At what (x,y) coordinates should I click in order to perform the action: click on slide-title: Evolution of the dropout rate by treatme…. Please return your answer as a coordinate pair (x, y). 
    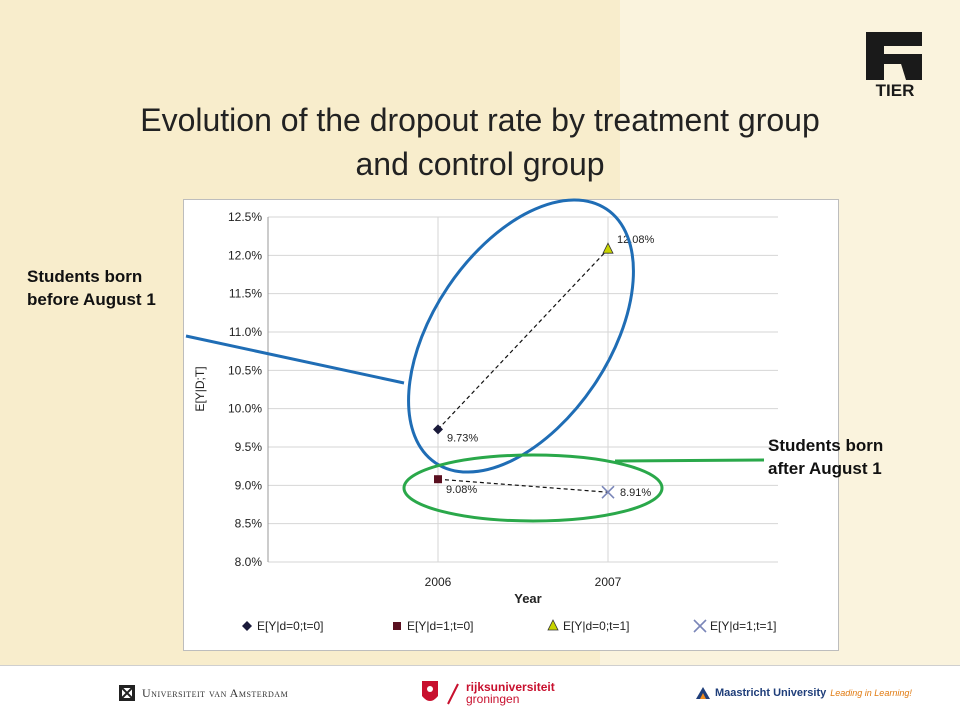
    Looking at the image, I should click on (480, 142).